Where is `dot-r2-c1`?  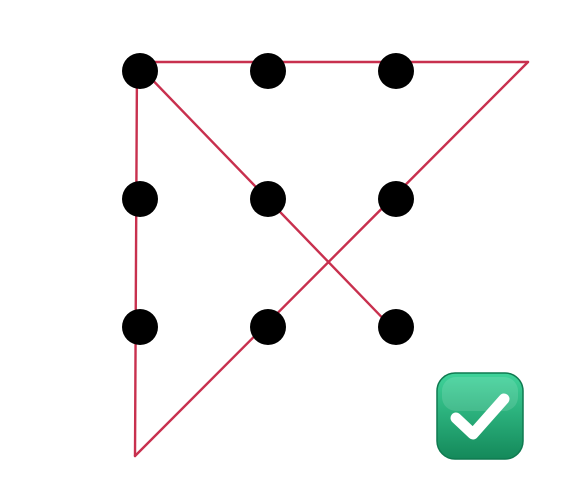
dot-r2-c1 is located at coordinates (140, 199).